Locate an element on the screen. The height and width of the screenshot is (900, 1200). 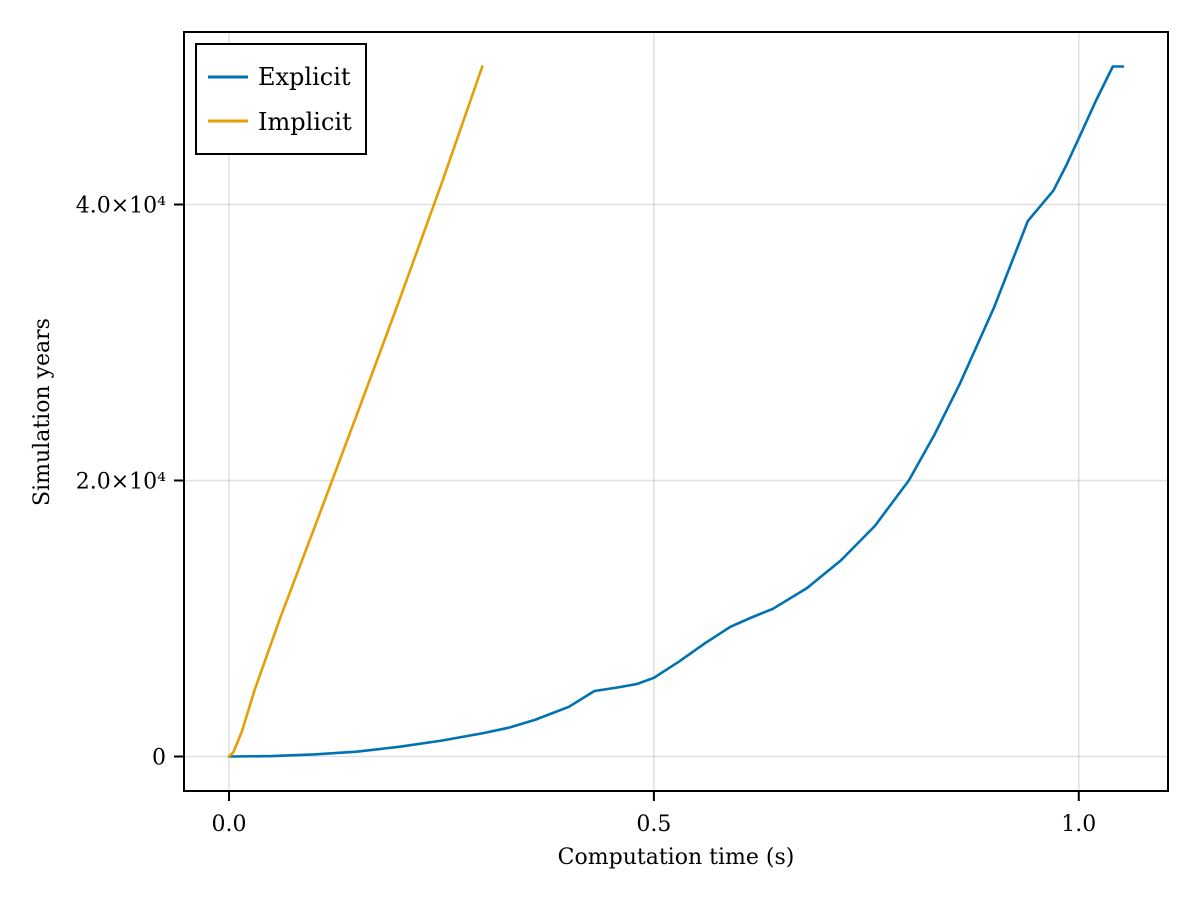
x-tick-label: 0.5 is located at coordinates (653, 824).